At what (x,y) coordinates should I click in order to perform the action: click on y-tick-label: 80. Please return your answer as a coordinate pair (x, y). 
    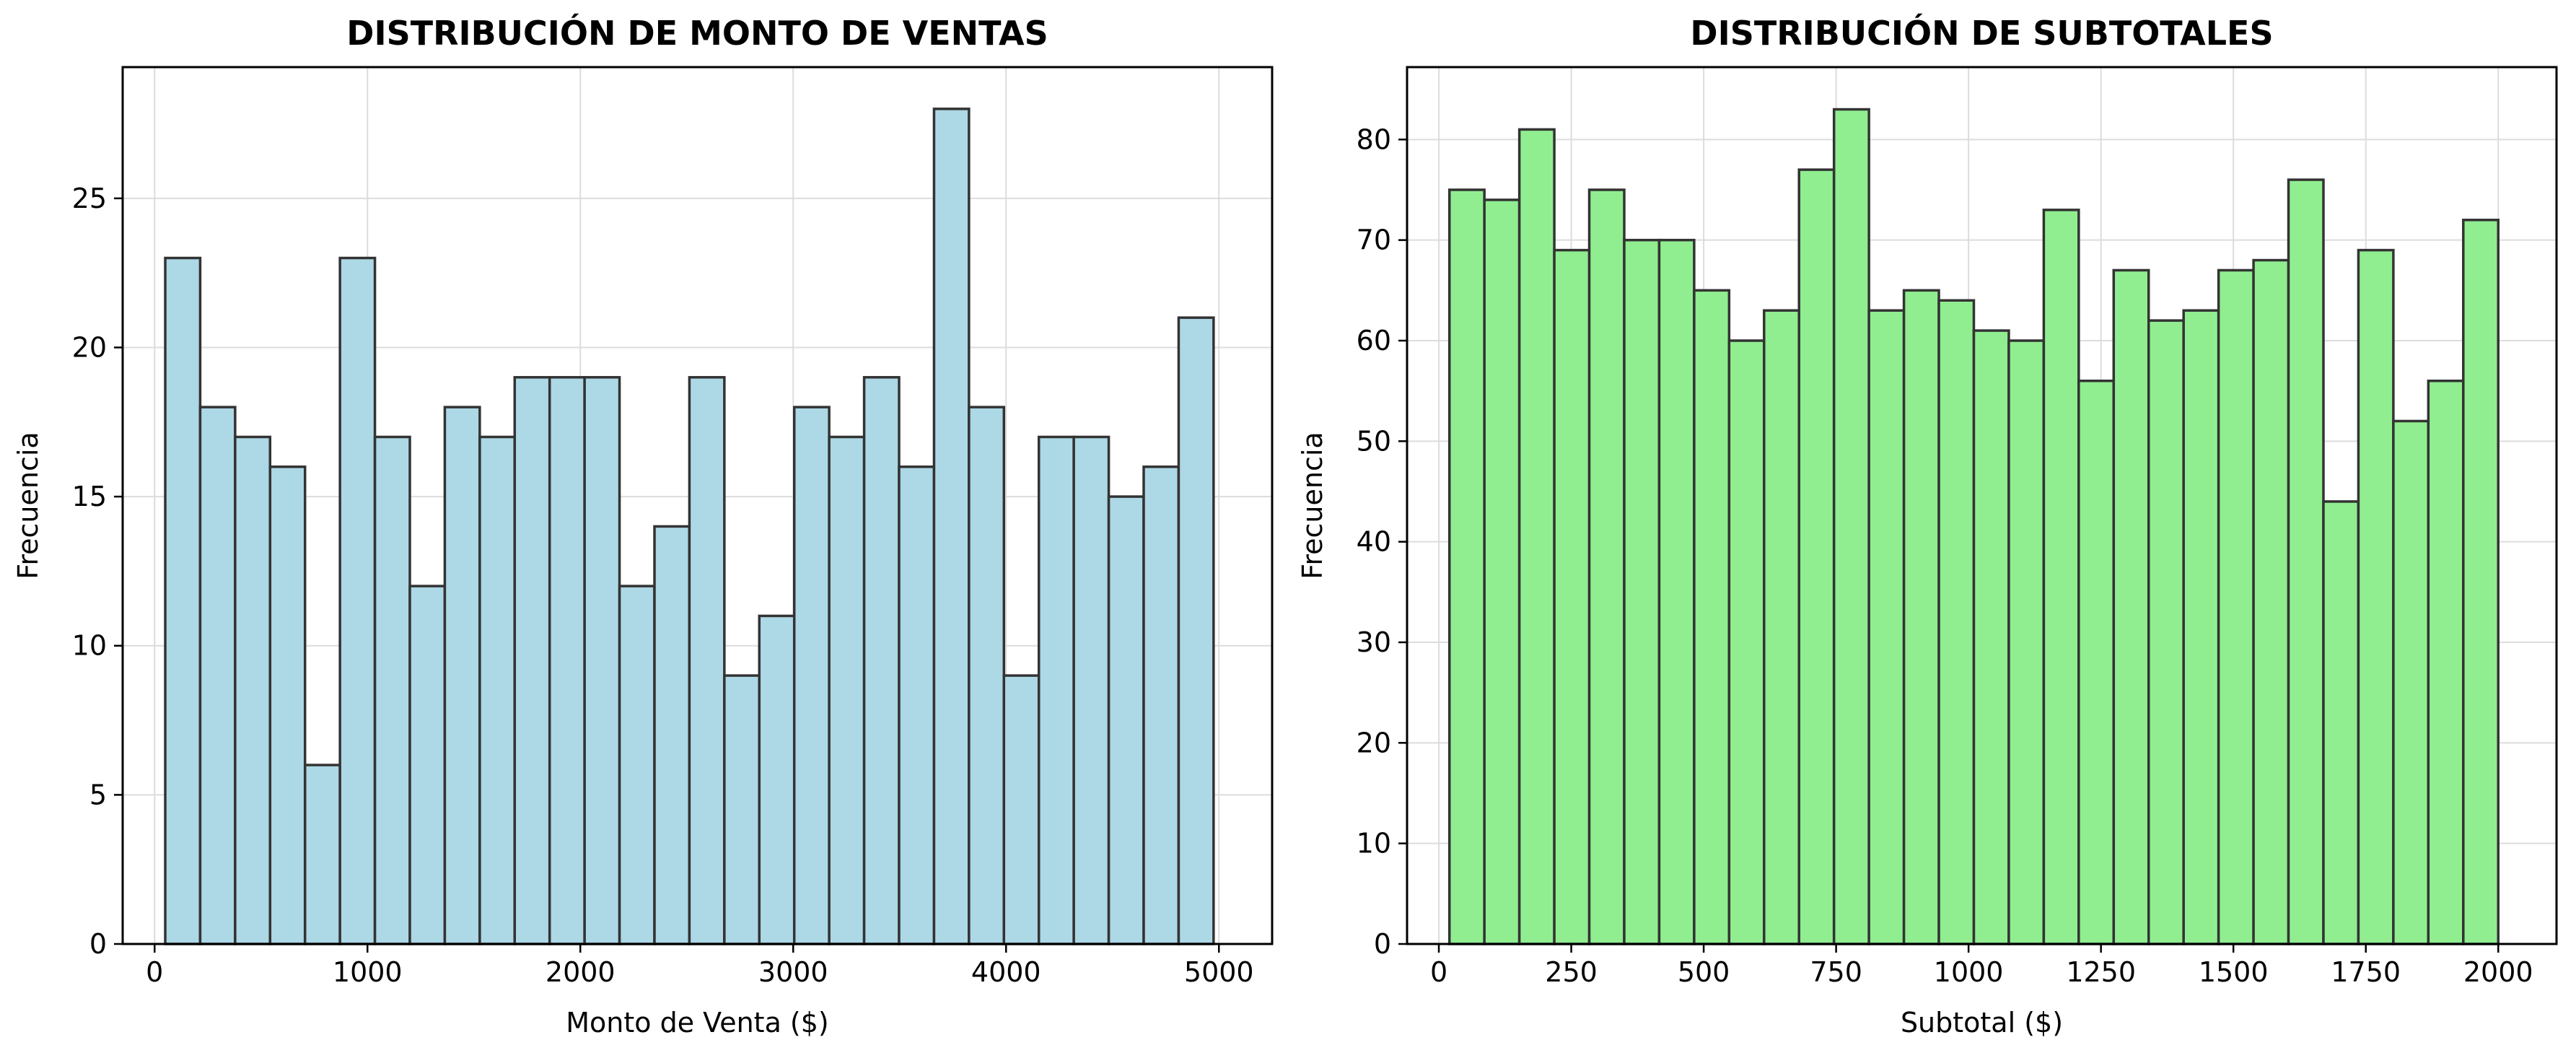
    Looking at the image, I should click on (1374, 139).